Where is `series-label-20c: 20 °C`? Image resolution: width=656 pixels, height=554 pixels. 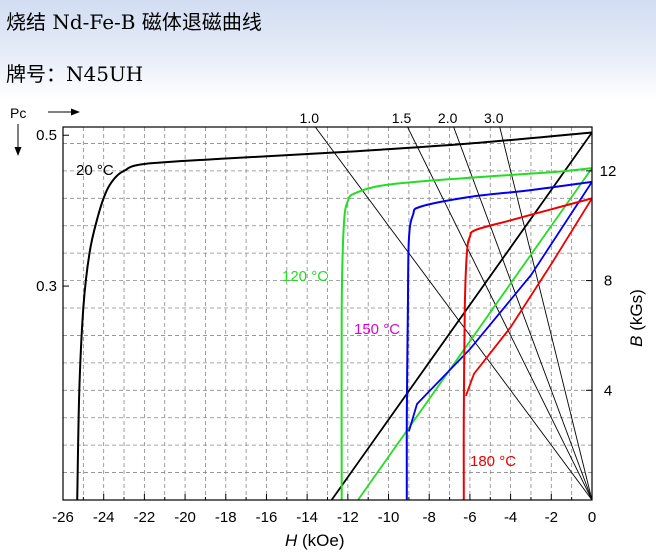
series-label-20c: 20 °C is located at coordinates (95, 170).